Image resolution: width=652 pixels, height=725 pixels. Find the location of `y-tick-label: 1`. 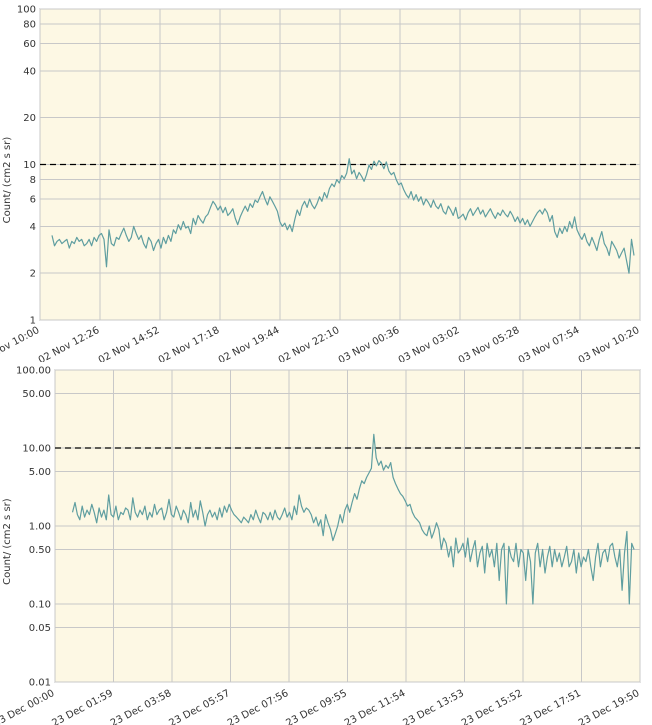

y-tick-label: 1 is located at coordinates (33, 321).